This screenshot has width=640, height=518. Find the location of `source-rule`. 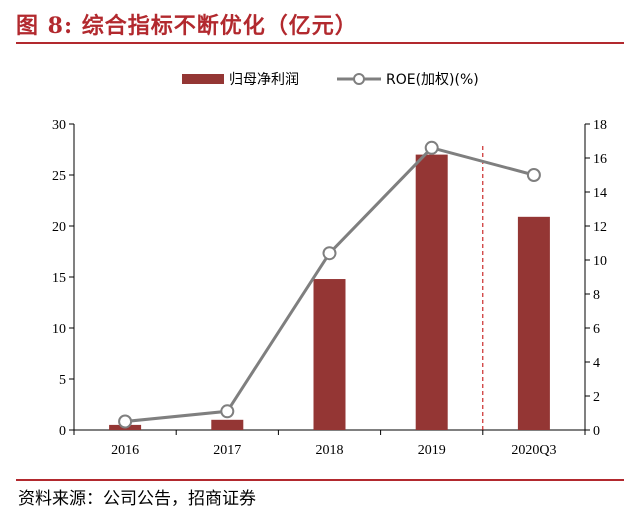

source-rule is located at coordinates (320, 480).